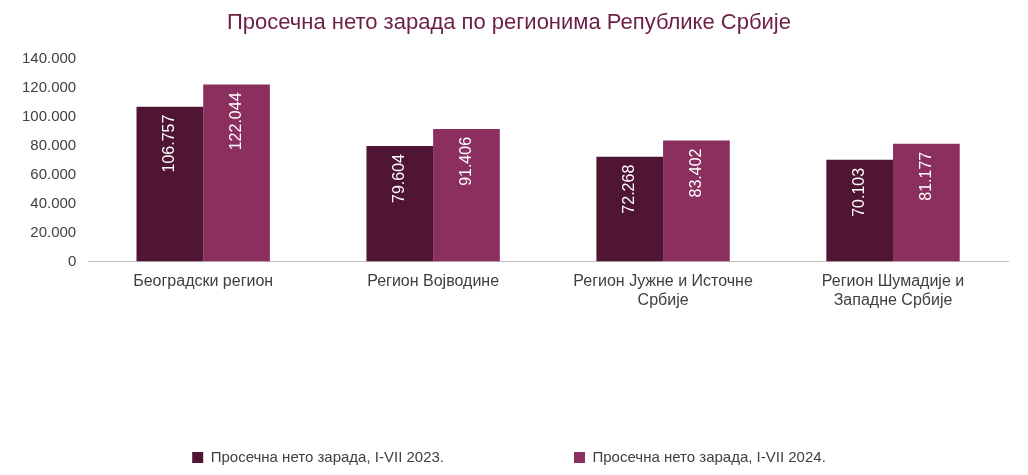  I want to click on y-tick-label: 120.000, so click(49, 86).